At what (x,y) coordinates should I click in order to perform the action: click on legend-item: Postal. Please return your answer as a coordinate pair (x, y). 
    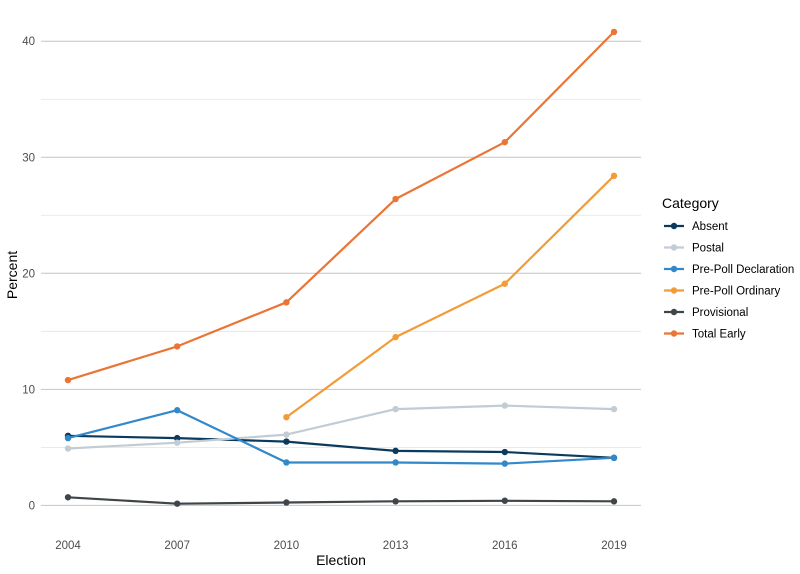
    Looking at the image, I should click on (694, 249).